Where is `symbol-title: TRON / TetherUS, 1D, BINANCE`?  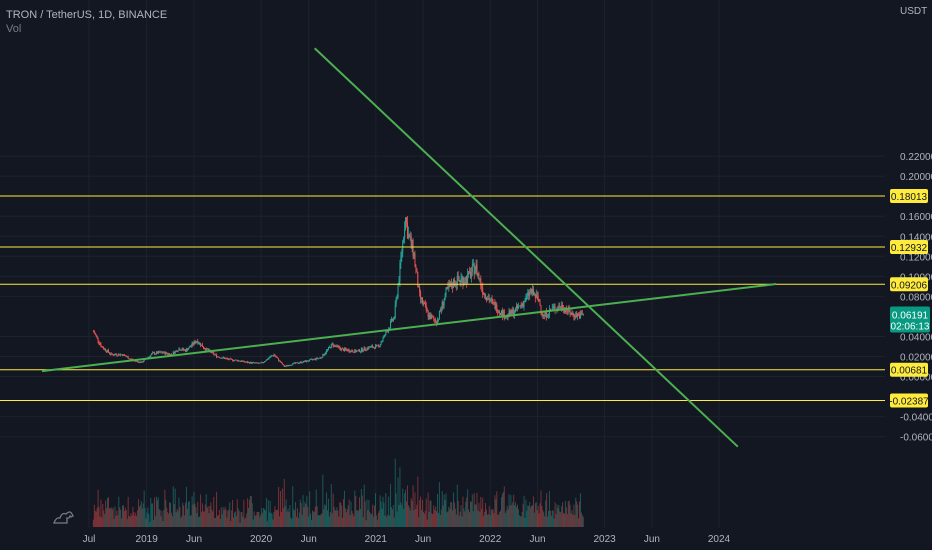 symbol-title: TRON / TetherUS, 1D, BINANCE is located at coordinates (87, 15).